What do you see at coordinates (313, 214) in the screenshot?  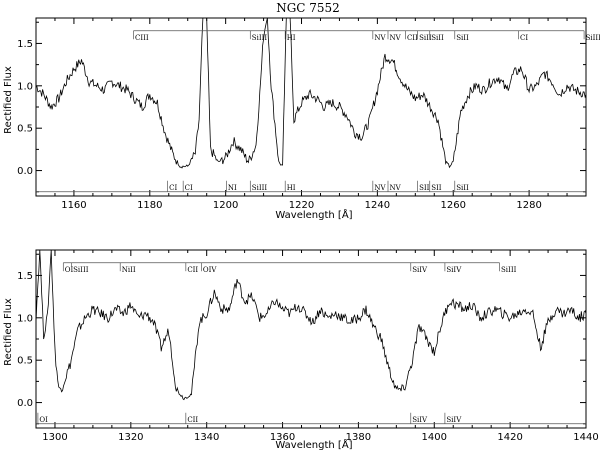 I see `x-axis-label-top: Wavelength [Å]` at bounding box center [313, 214].